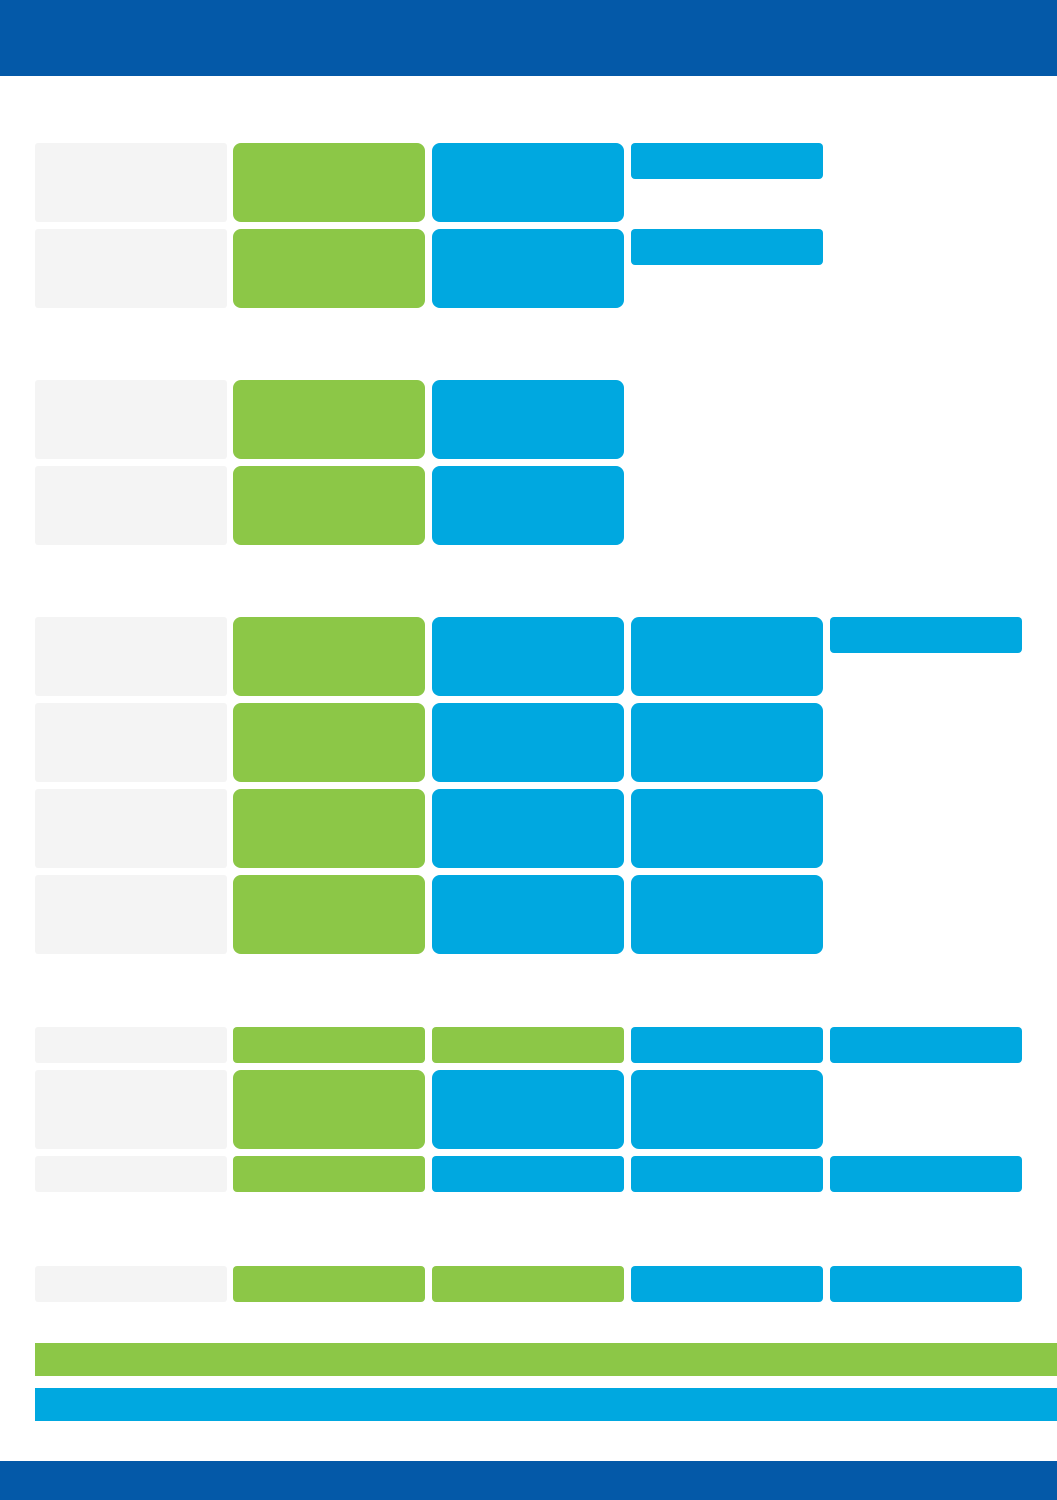 The image size is (1057, 1500). What do you see at coordinates (528, 1480) in the screenshot?
I see `footer-bar` at bounding box center [528, 1480].